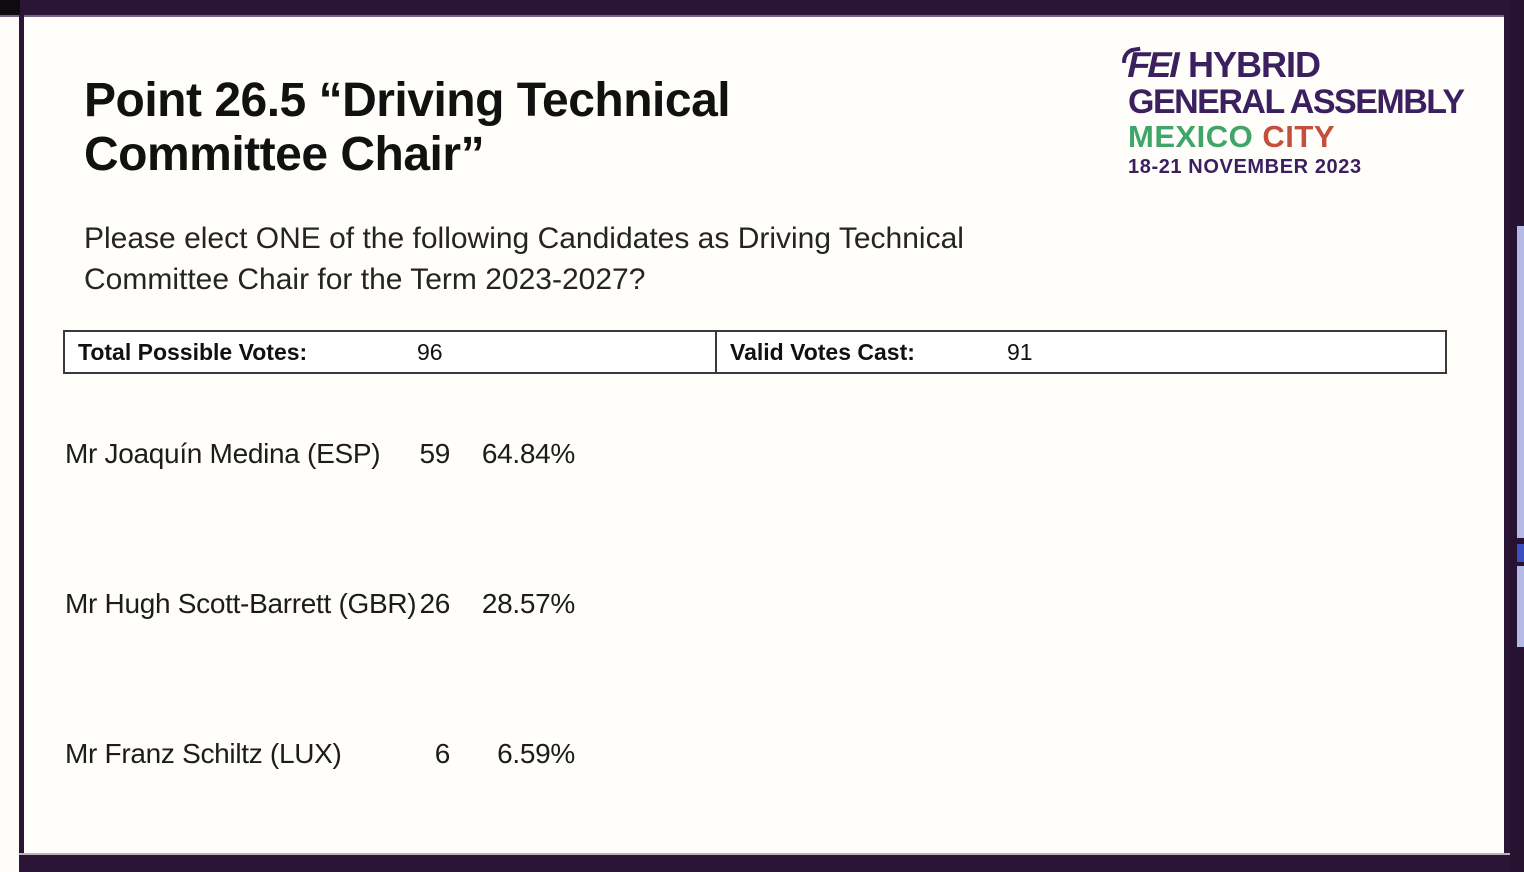 The height and width of the screenshot is (872, 1524). I want to click on candidate-votes: 26, so click(434, 603).